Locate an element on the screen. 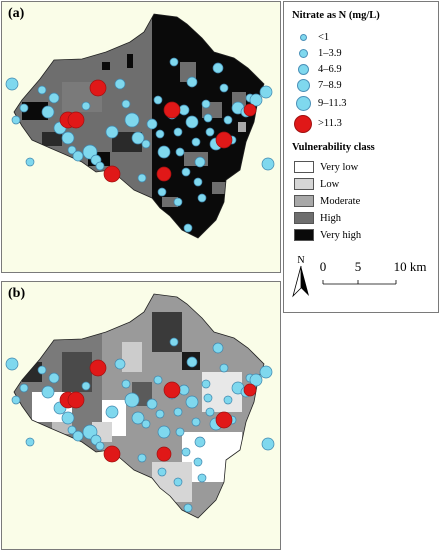  swatch-very-high is located at coordinates (304, 235).